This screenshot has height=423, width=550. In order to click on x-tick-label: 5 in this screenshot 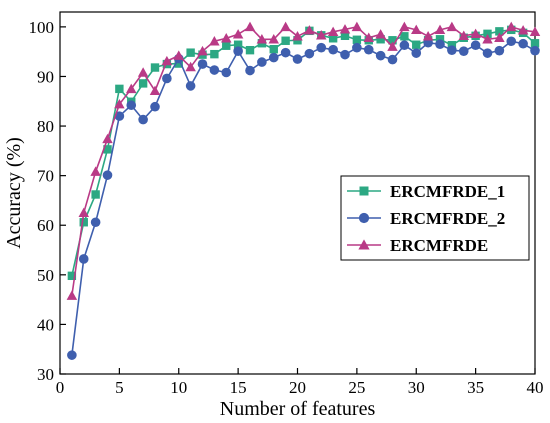, I will do `click(119, 387)`.